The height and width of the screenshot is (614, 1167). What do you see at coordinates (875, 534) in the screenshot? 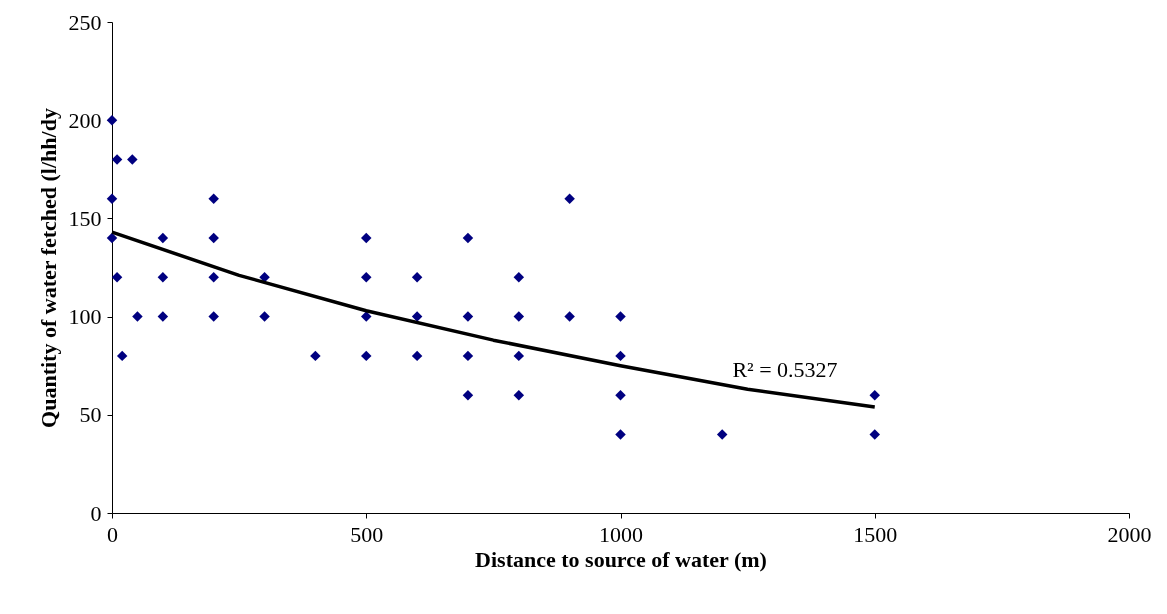
I see `x-tick-label: 1500` at bounding box center [875, 534].